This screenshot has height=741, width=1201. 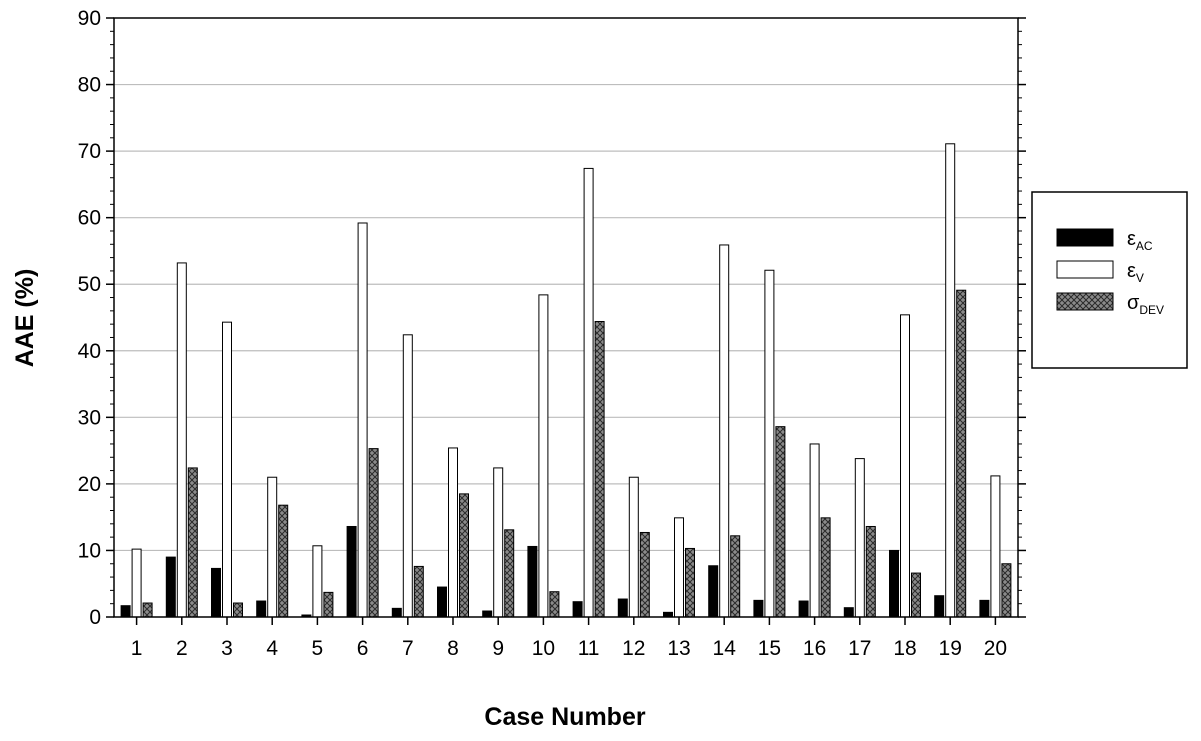 I want to click on legend-subscript: V, so click(x=1140, y=278).